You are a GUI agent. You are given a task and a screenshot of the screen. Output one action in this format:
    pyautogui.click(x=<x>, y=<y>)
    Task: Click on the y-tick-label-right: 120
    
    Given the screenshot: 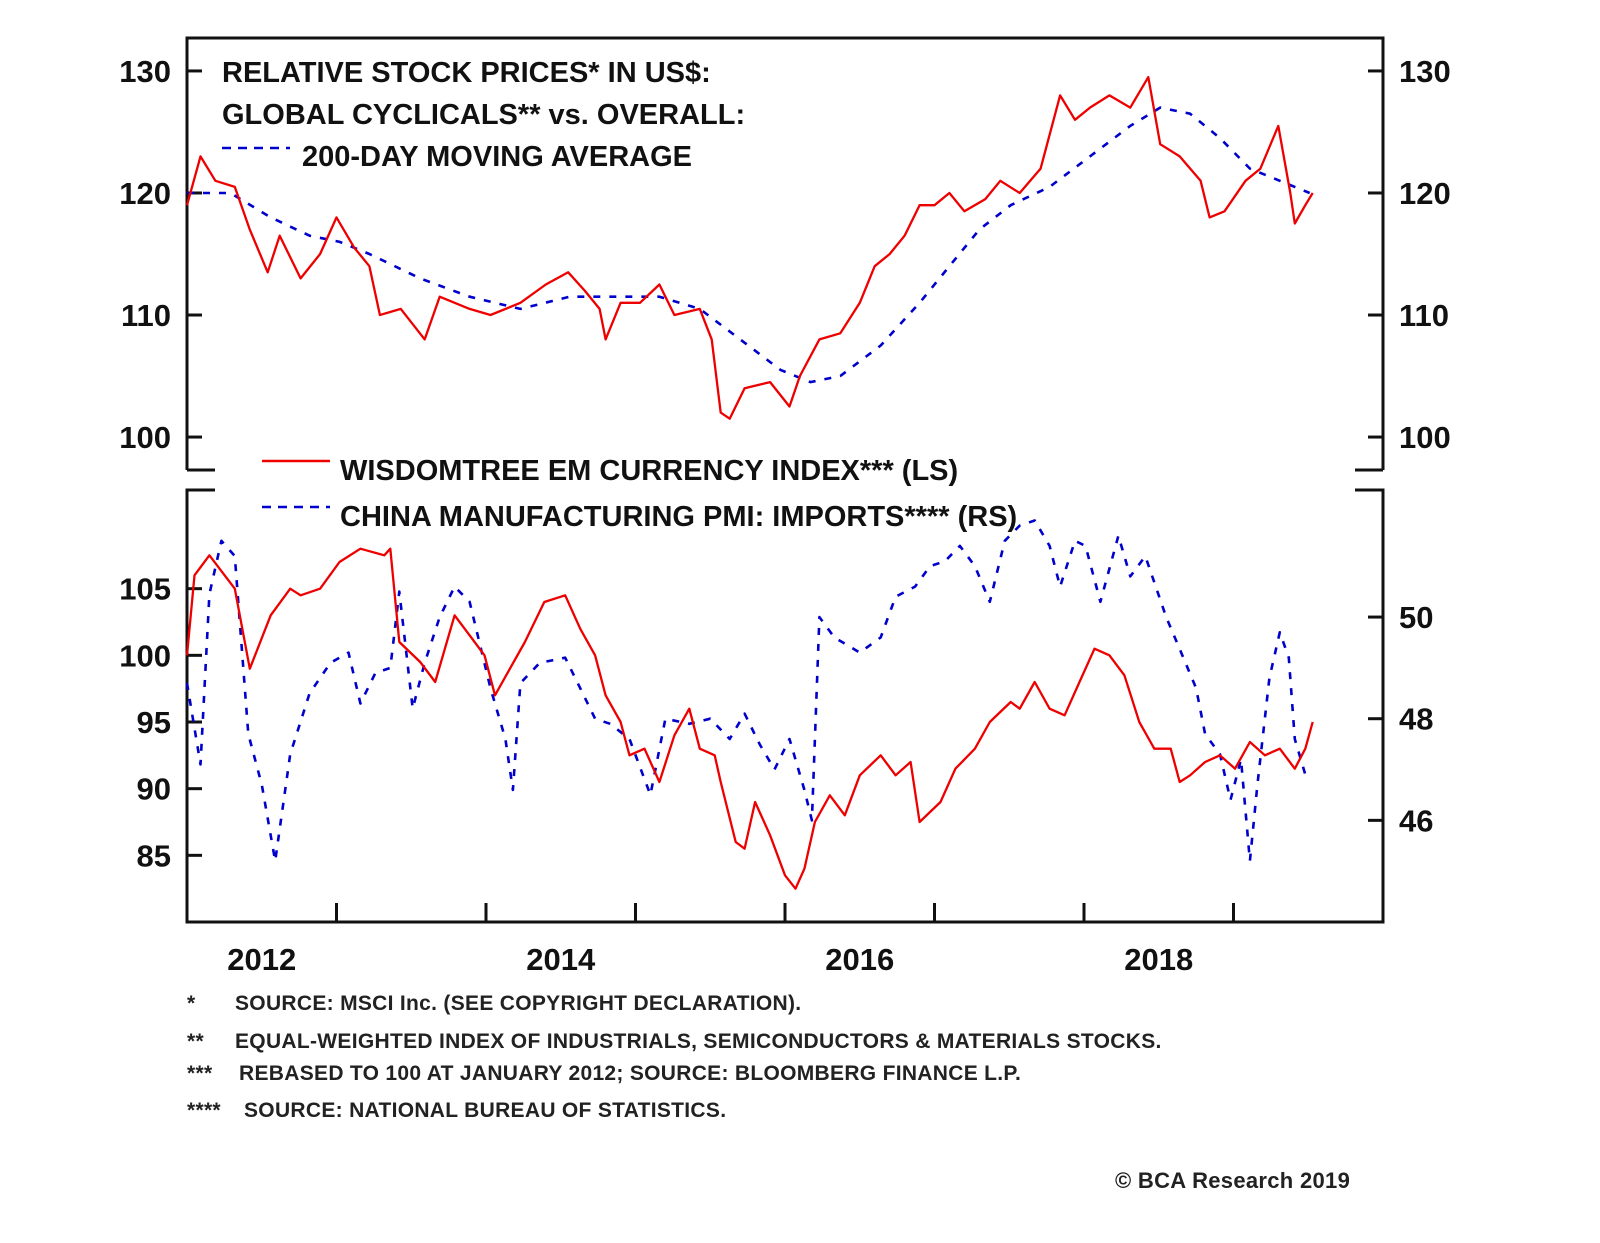 What is the action you would take?
    pyautogui.click(x=1425, y=193)
    